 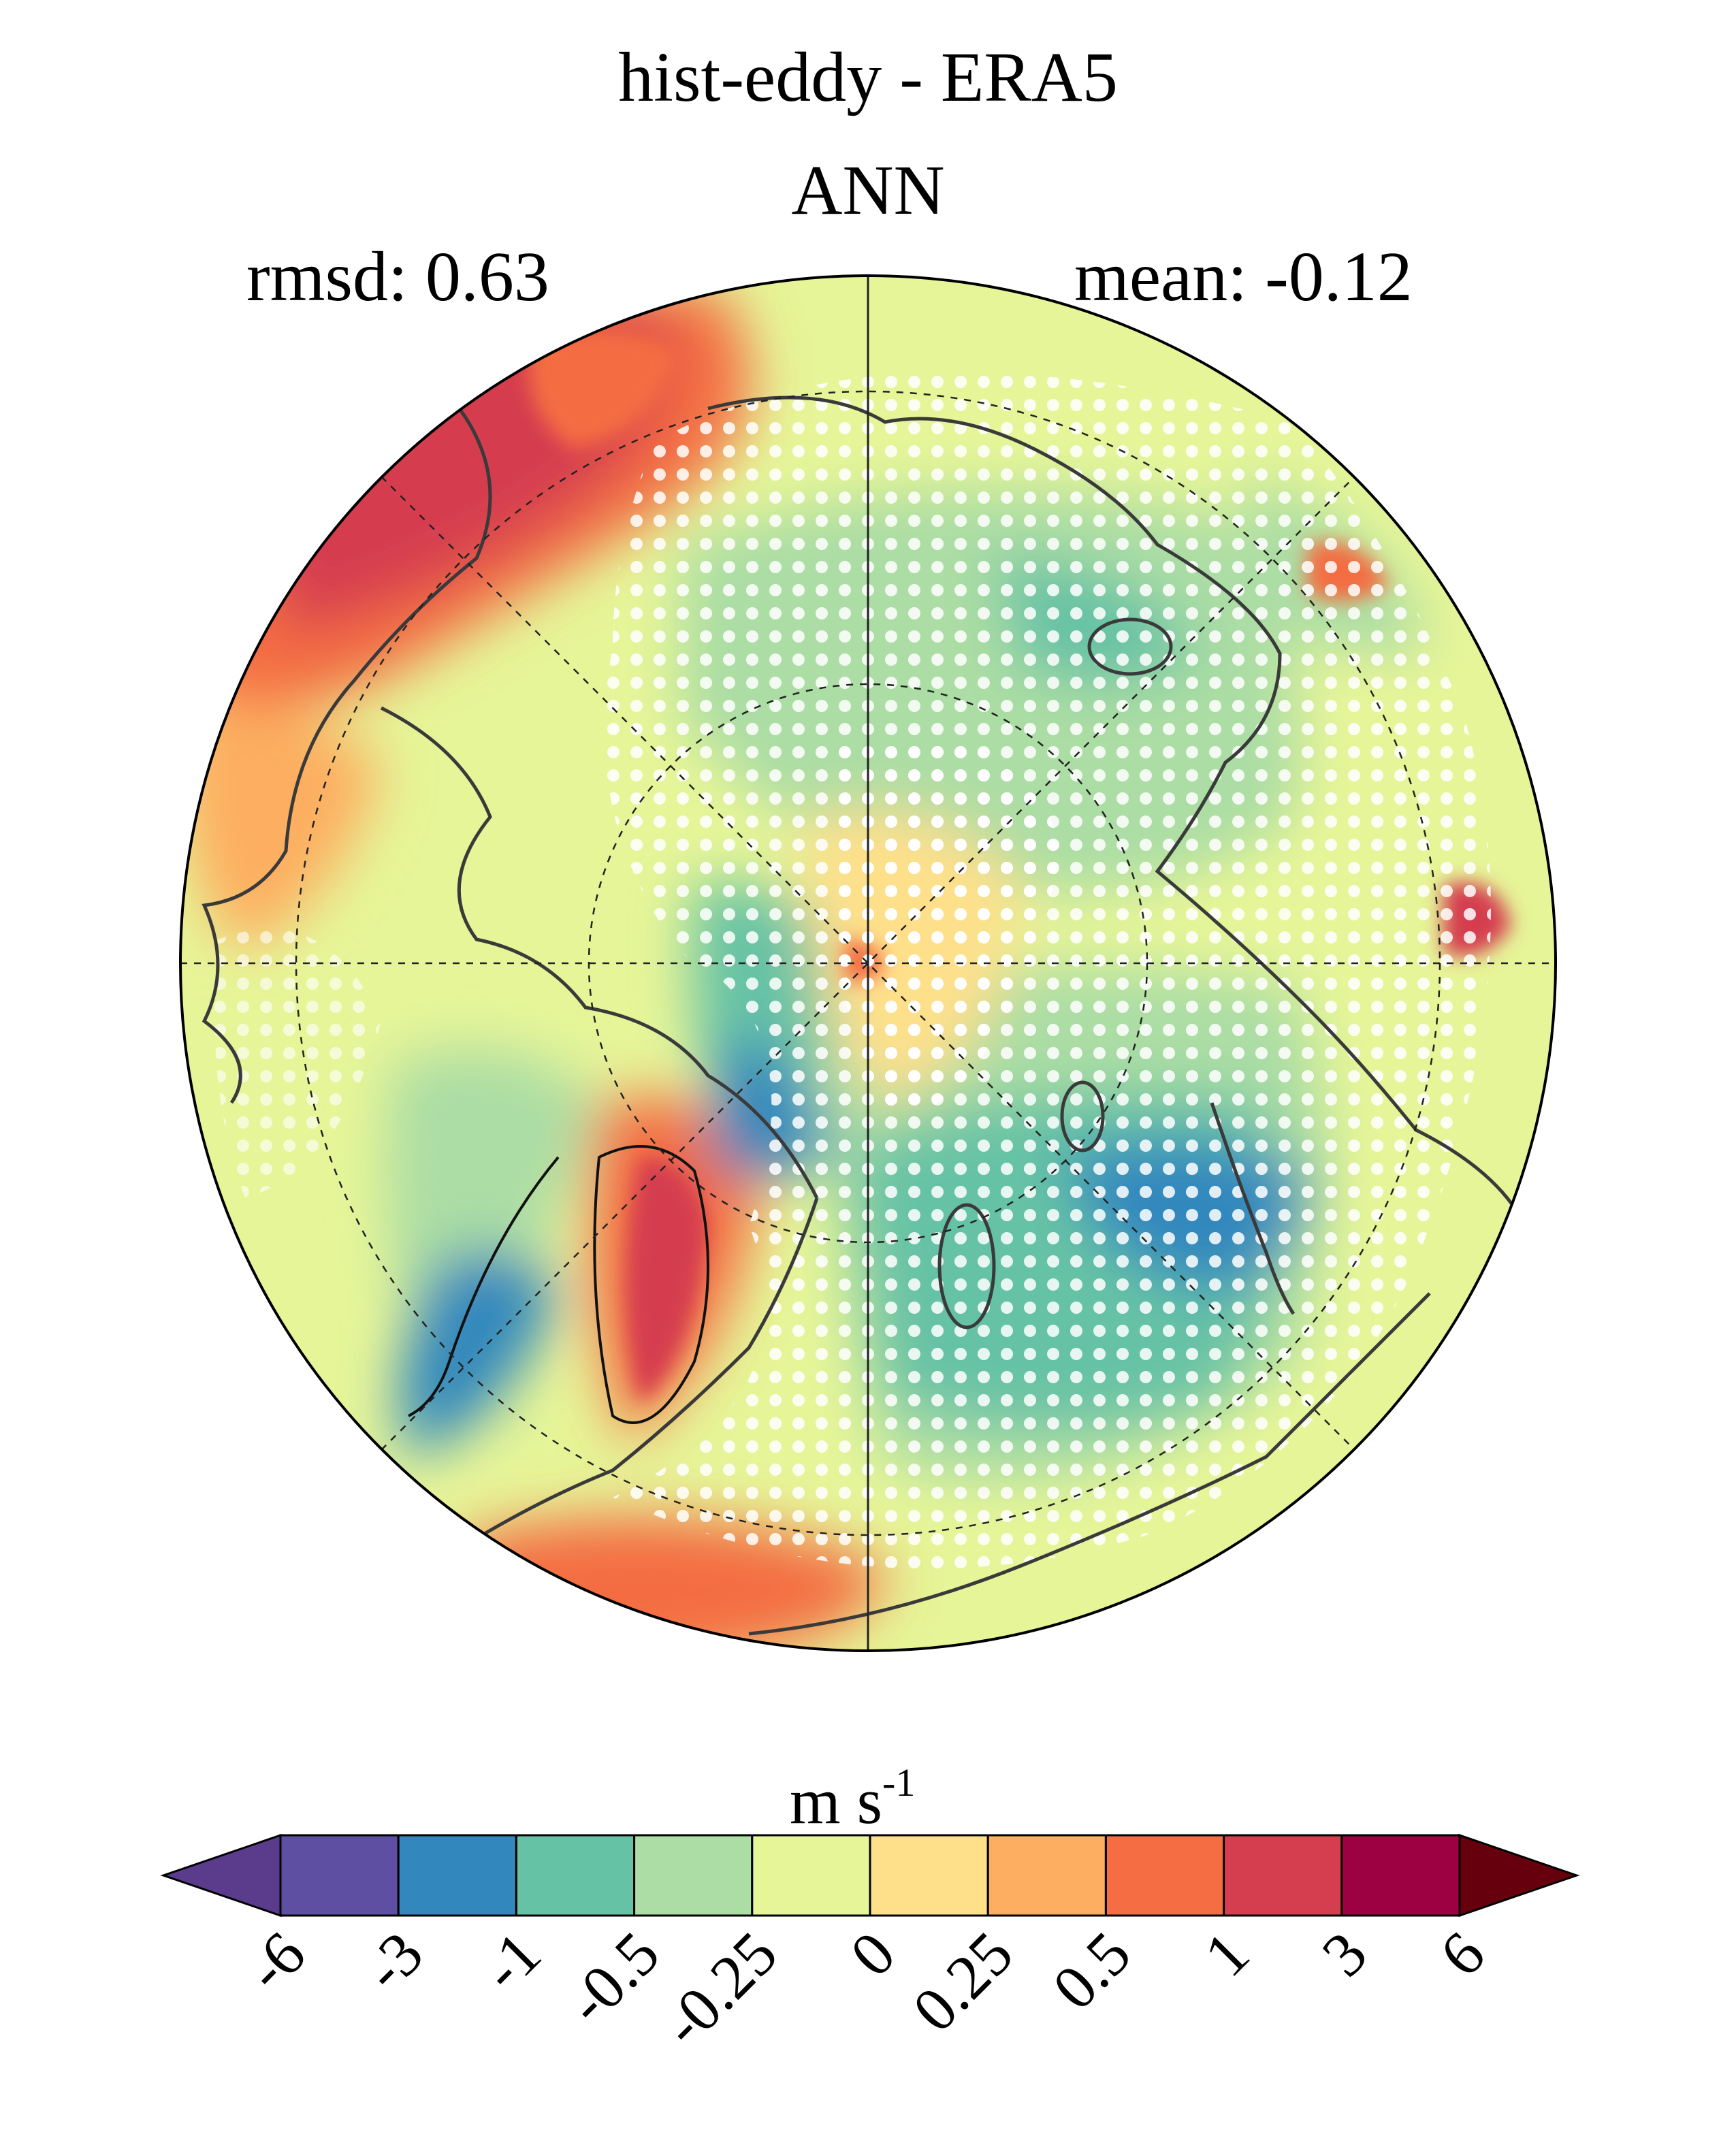 What do you see at coordinates (899, 1782) in the screenshot?
I see `units-exponent: -1` at bounding box center [899, 1782].